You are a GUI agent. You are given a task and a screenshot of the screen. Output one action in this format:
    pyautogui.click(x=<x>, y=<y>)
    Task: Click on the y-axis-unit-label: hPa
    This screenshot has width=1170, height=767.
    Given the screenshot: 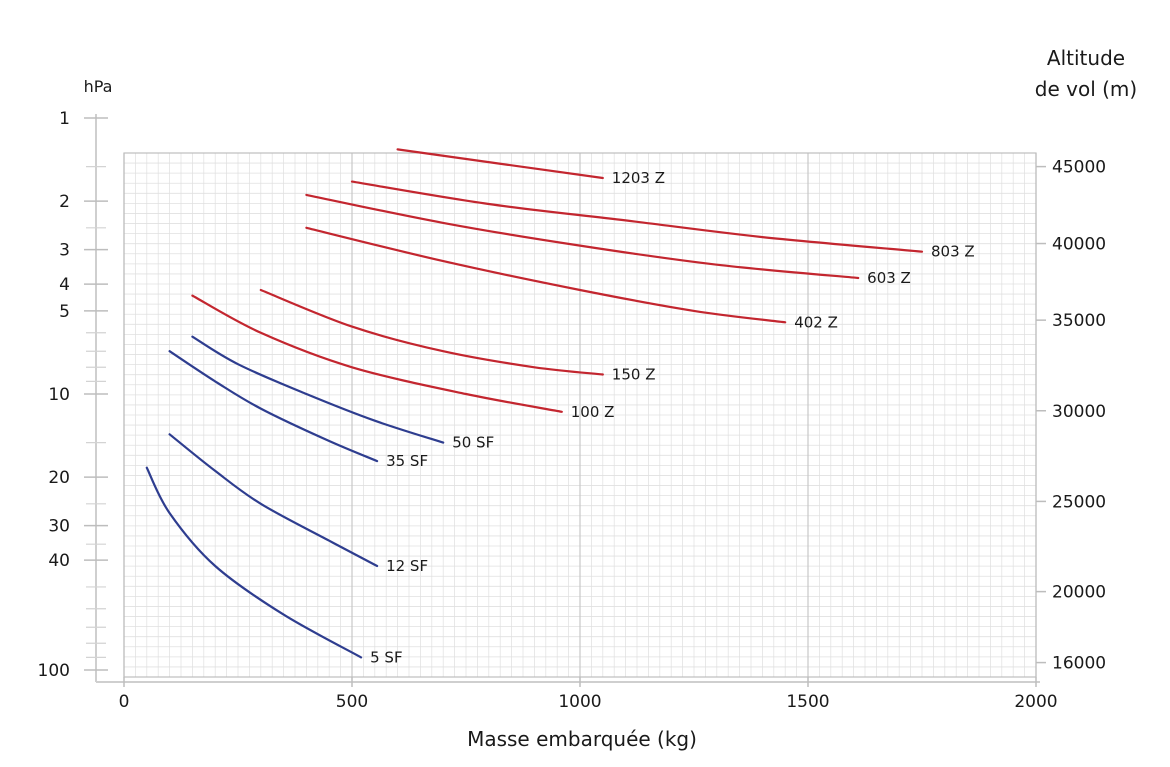 What is the action you would take?
    pyautogui.click(x=98, y=86)
    